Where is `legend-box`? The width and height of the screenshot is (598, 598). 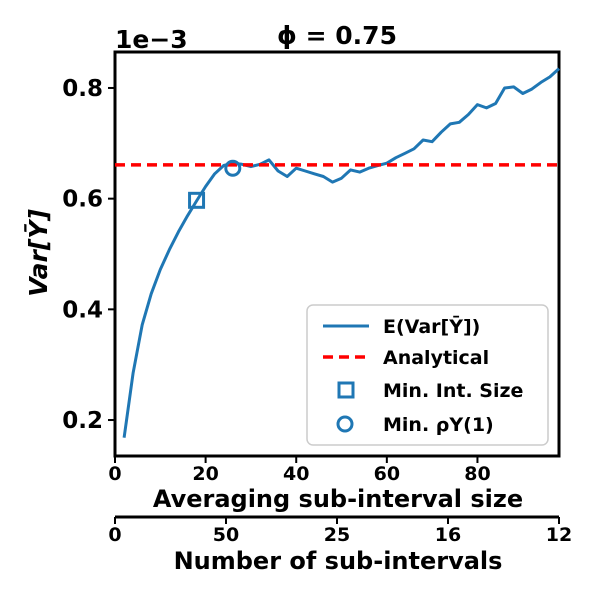 legend-box is located at coordinates (427, 375).